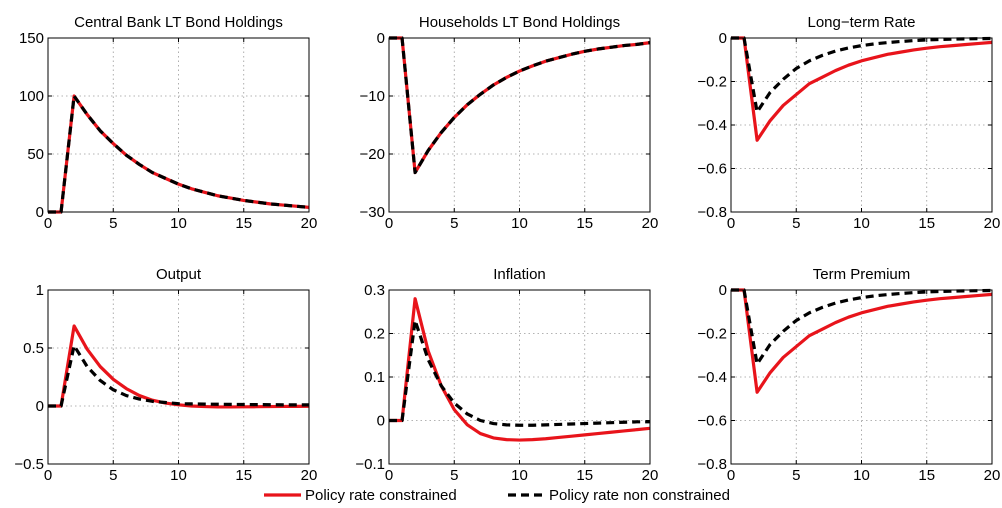 This screenshot has width=1002, height=508. I want to click on panel-title: Households LT Bond Holdings, so click(519, 22).